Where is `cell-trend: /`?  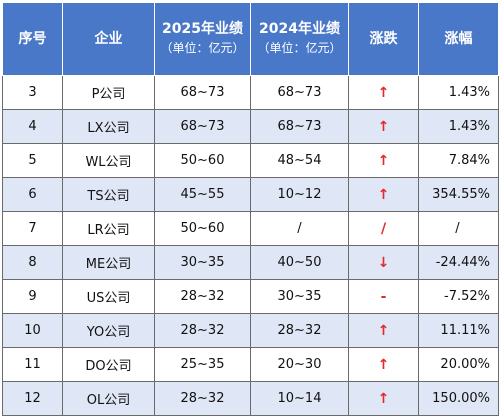 cell-trend: / is located at coordinates (383, 228).